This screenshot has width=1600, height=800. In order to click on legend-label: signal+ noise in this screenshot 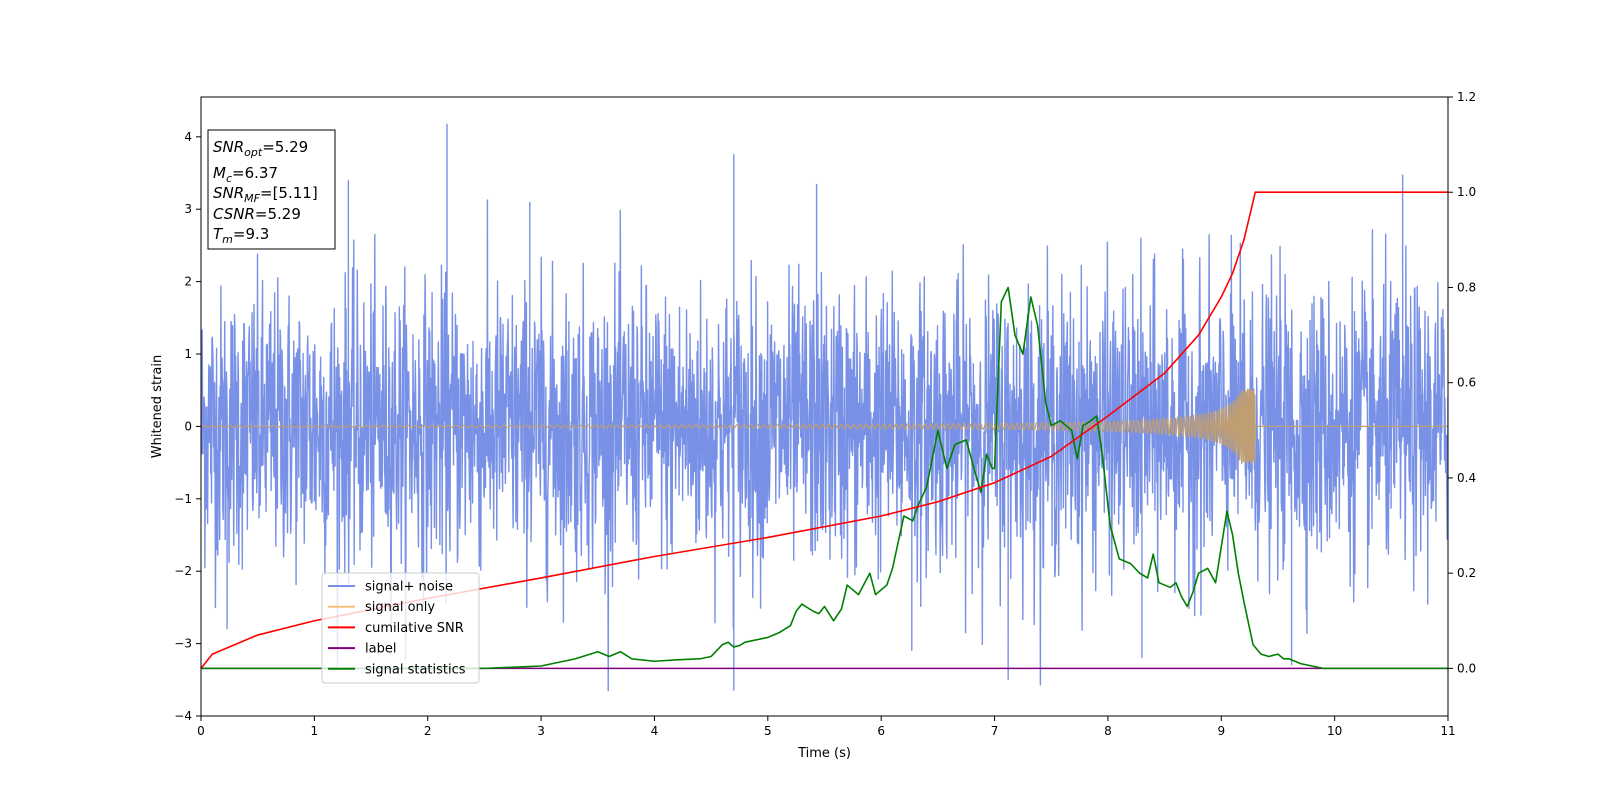, I will do `click(409, 587)`.